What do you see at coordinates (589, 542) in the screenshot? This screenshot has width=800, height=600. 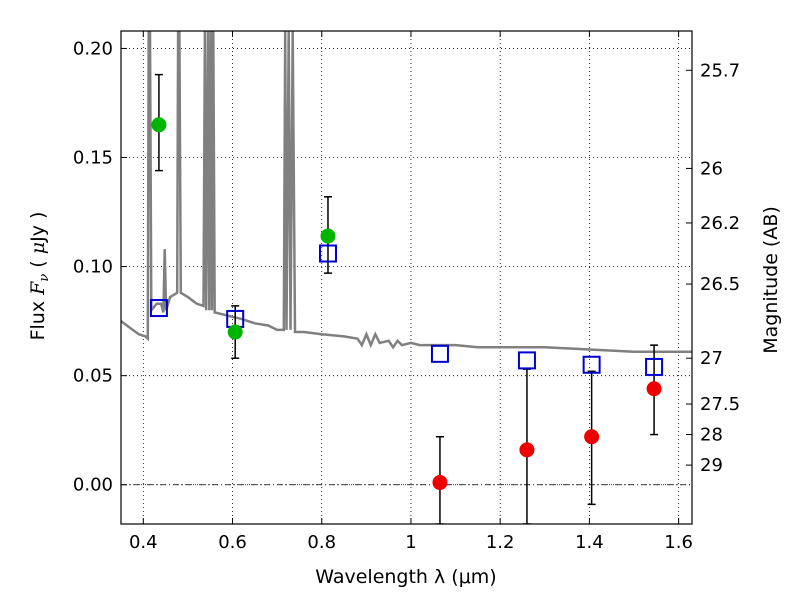 I see `x-tick-label: 1.4` at bounding box center [589, 542].